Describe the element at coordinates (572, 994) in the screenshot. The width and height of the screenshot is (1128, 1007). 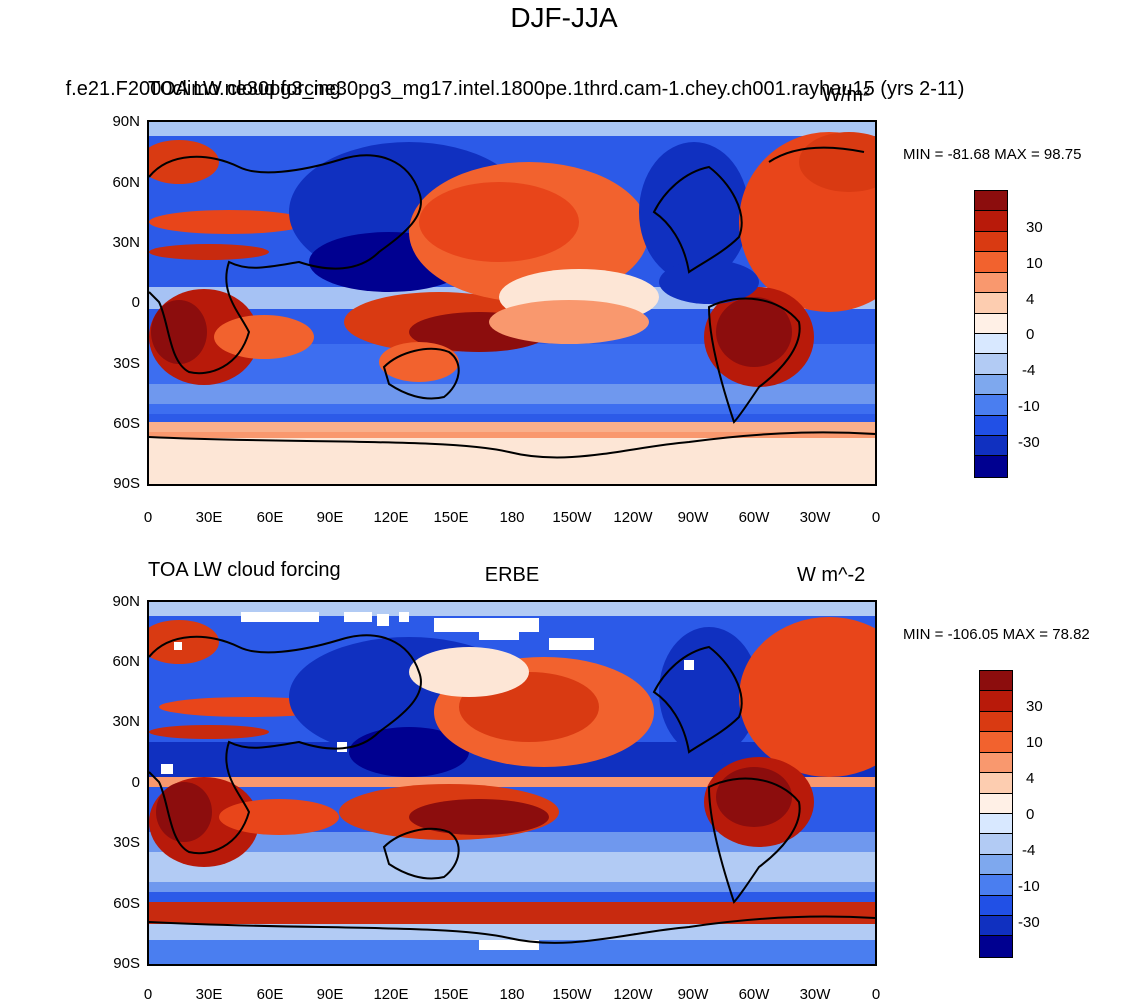
I see `panel2-lon-tick: 150W` at that location.